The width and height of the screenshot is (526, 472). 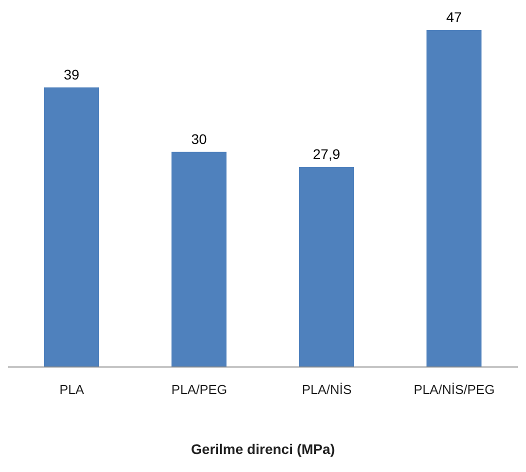 What do you see at coordinates (199, 138) in the screenshot?
I see `data-label: 30` at bounding box center [199, 138].